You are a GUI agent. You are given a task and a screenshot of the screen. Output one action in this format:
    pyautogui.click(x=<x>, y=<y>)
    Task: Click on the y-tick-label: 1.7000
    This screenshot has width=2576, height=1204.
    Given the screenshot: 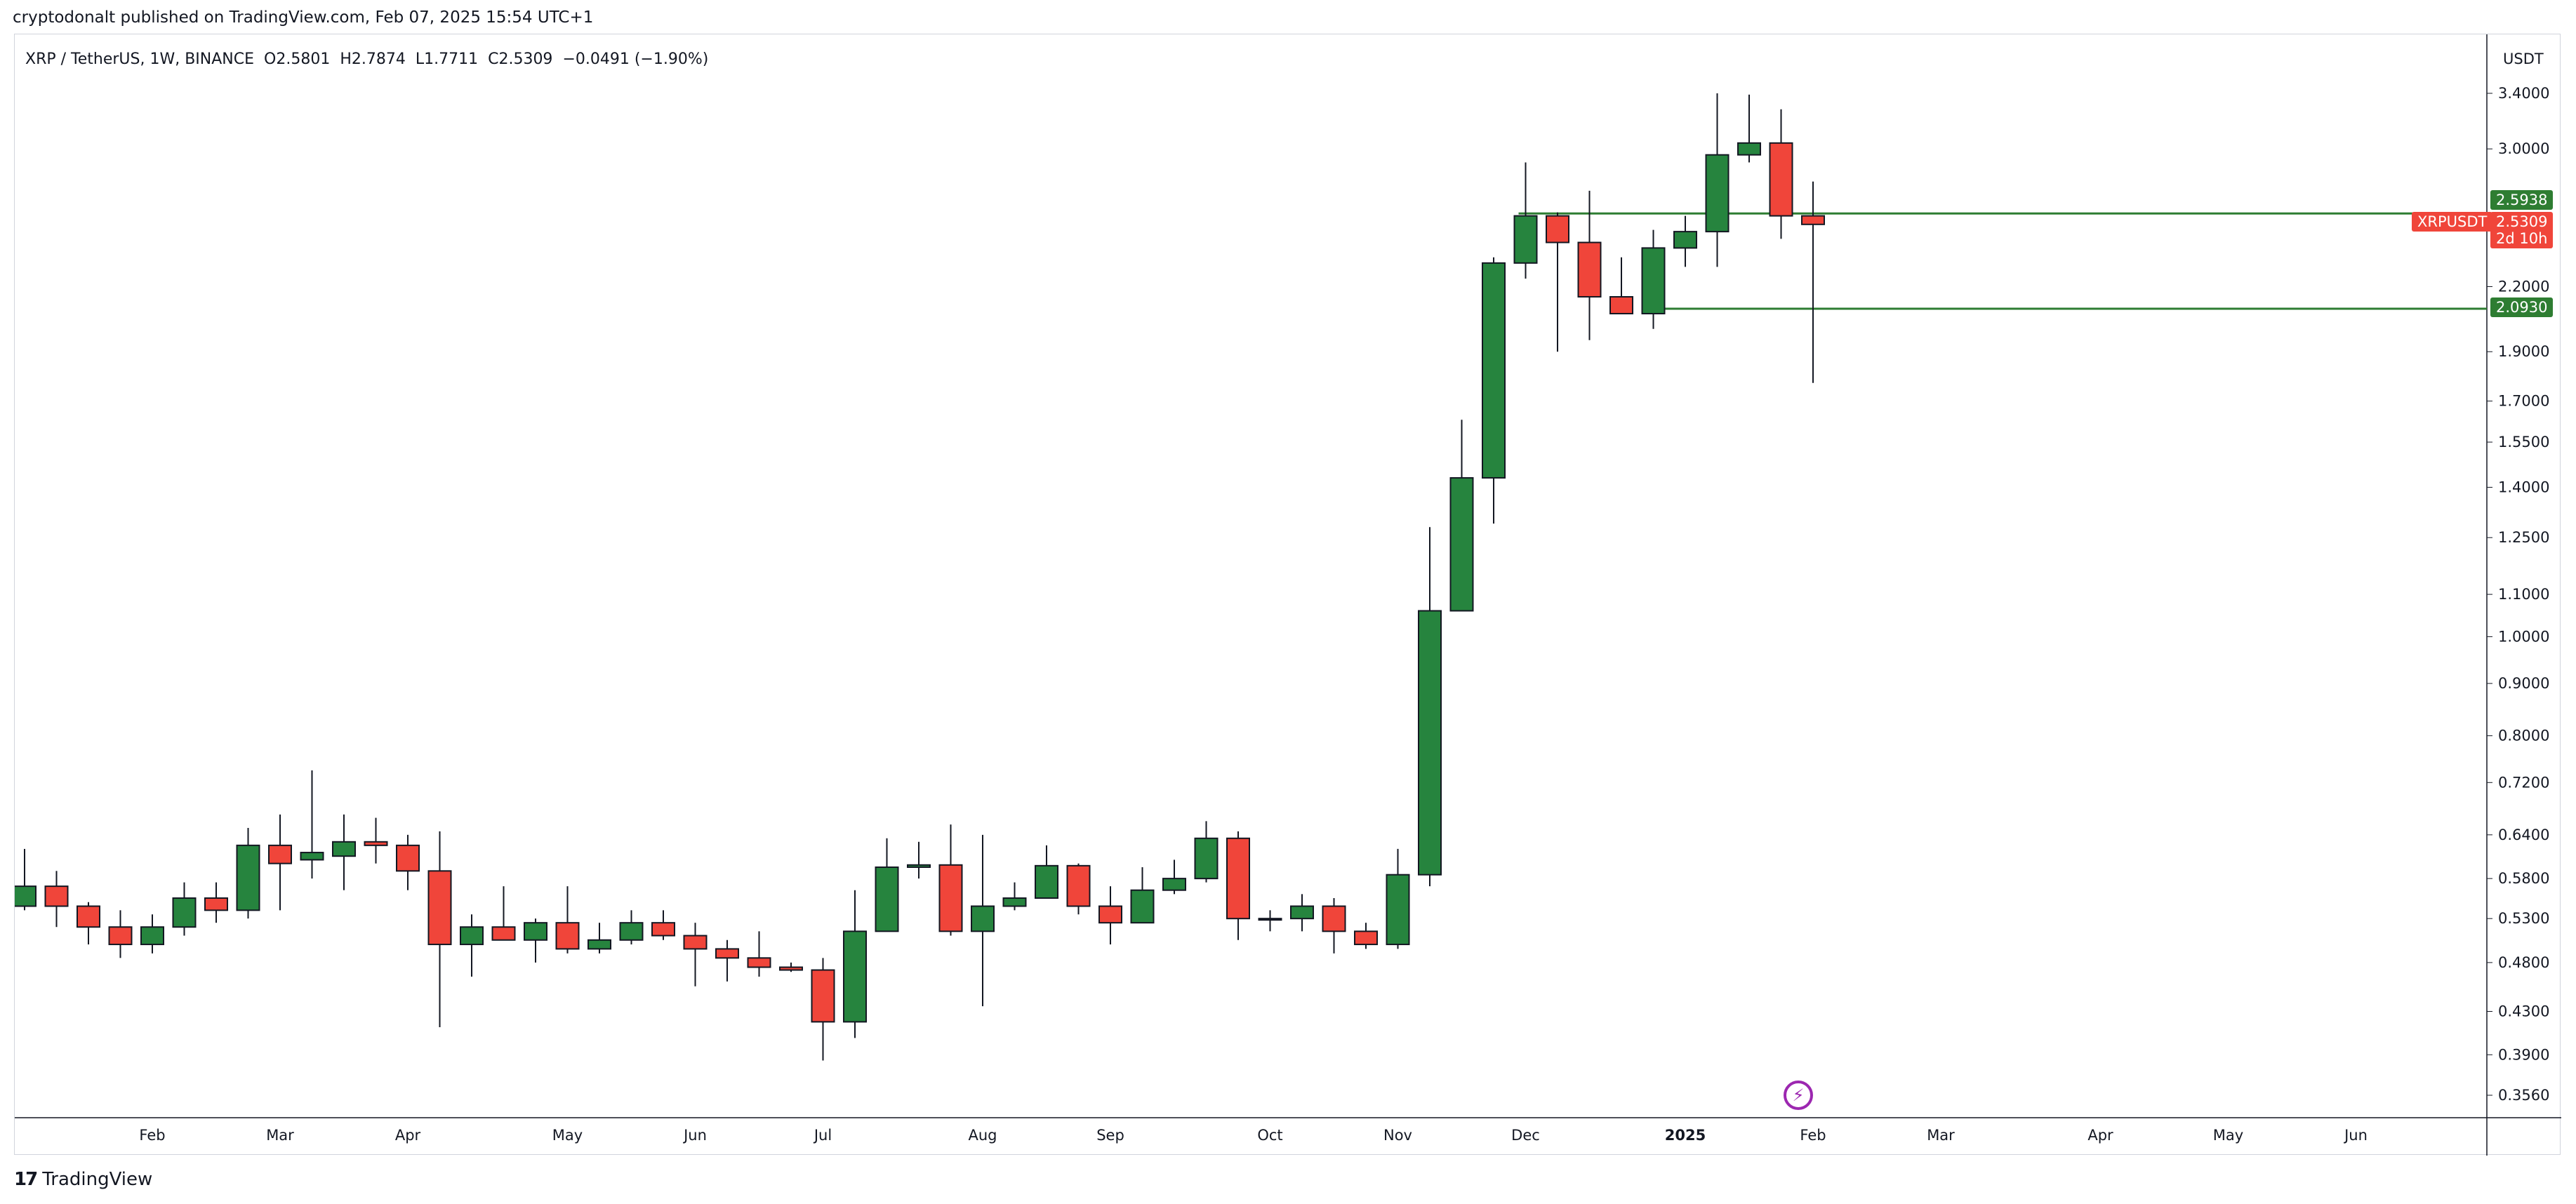 What is the action you would take?
    pyautogui.click(x=2524, y=401)
    